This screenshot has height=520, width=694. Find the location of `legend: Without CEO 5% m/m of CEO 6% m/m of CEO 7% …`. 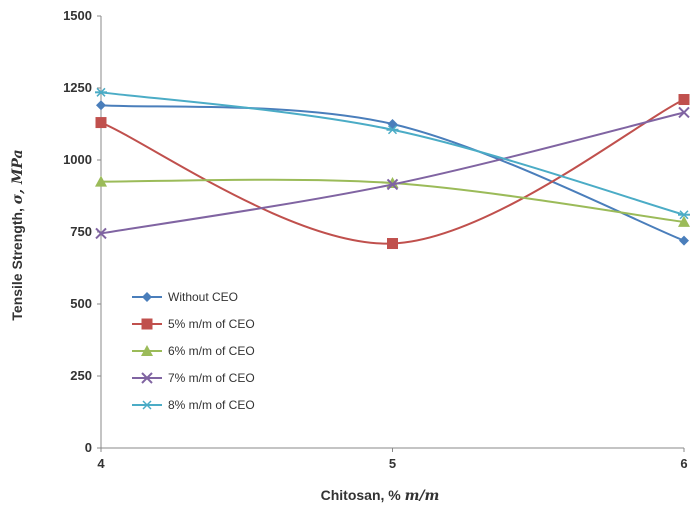

legend: Without CEO 5% m/m of CEO 6% m/m of CEO 7% … is located at coordinates (193, 351).